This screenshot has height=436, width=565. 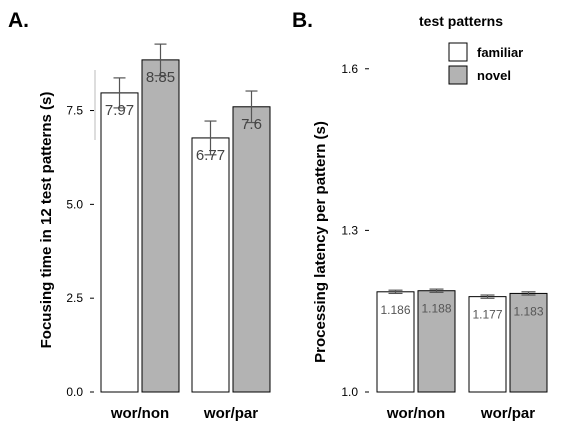 What do you see at coordinates (160, 77) in the screenshot?
I see `bar-value-label: 8.85` at bounding box center [160, 77].